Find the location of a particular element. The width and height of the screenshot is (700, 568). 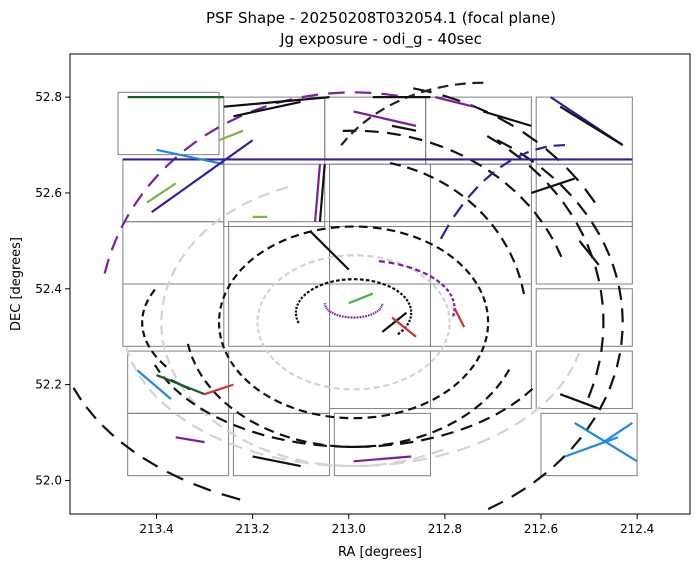

x-axis-ticks: 213.4 213.2 213.0 212.8 212.6 212.4 is located at coordinates (396, 525).